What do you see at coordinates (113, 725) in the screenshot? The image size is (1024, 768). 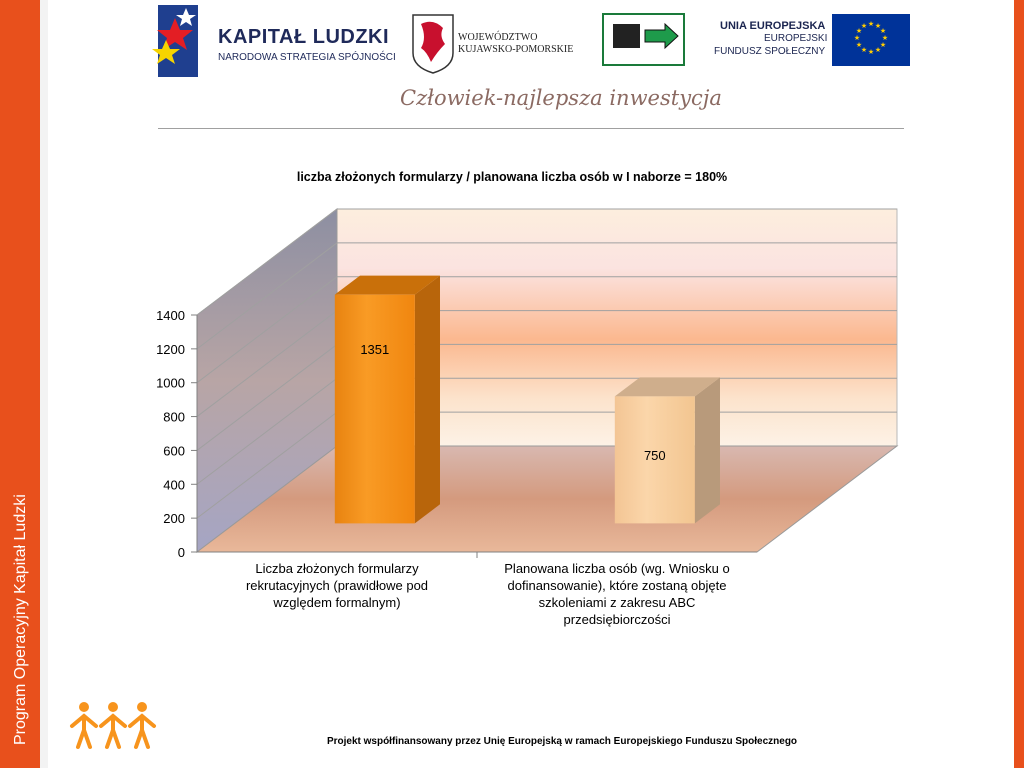 I see `people-figures-logo` at bounding box center [113, 725].